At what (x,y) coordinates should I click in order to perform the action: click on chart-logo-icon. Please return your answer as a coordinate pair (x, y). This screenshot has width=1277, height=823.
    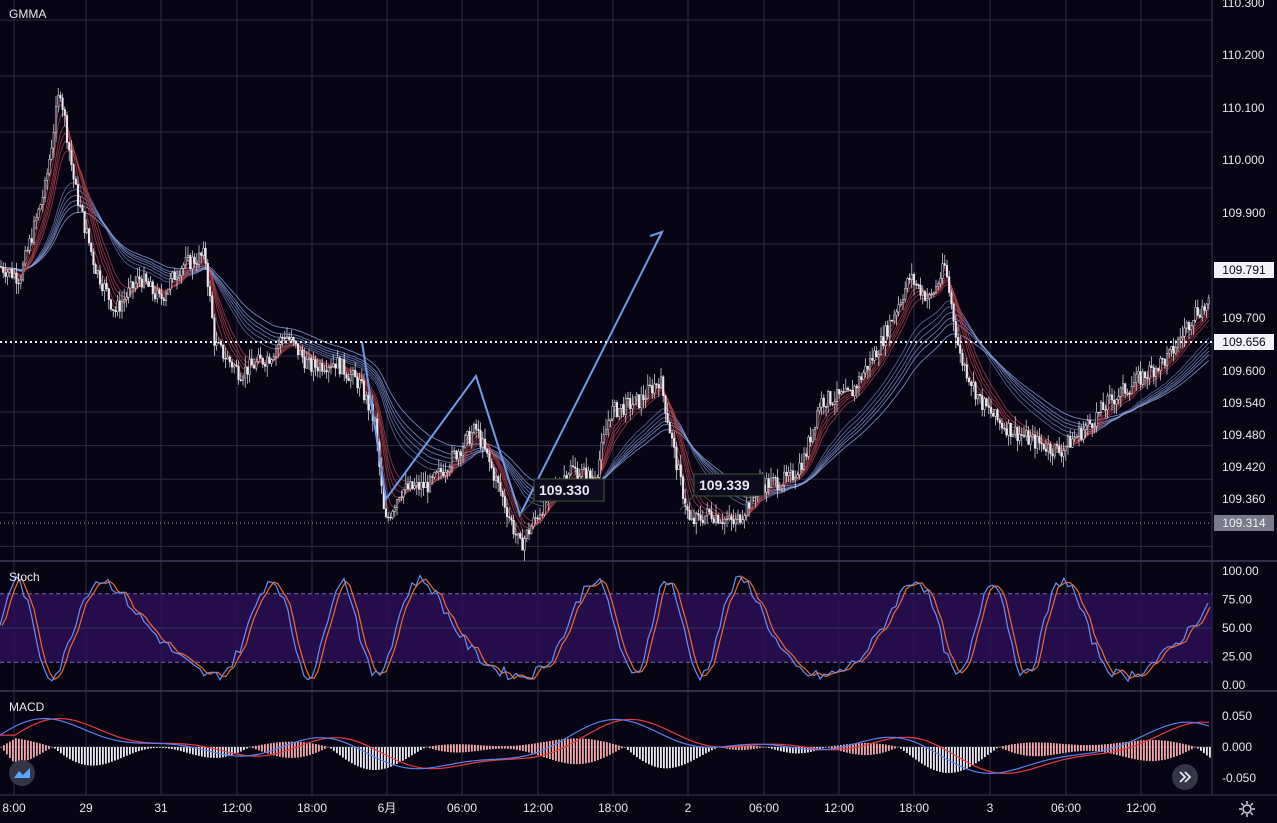
    Looking at the image, I should click on (22, 773).